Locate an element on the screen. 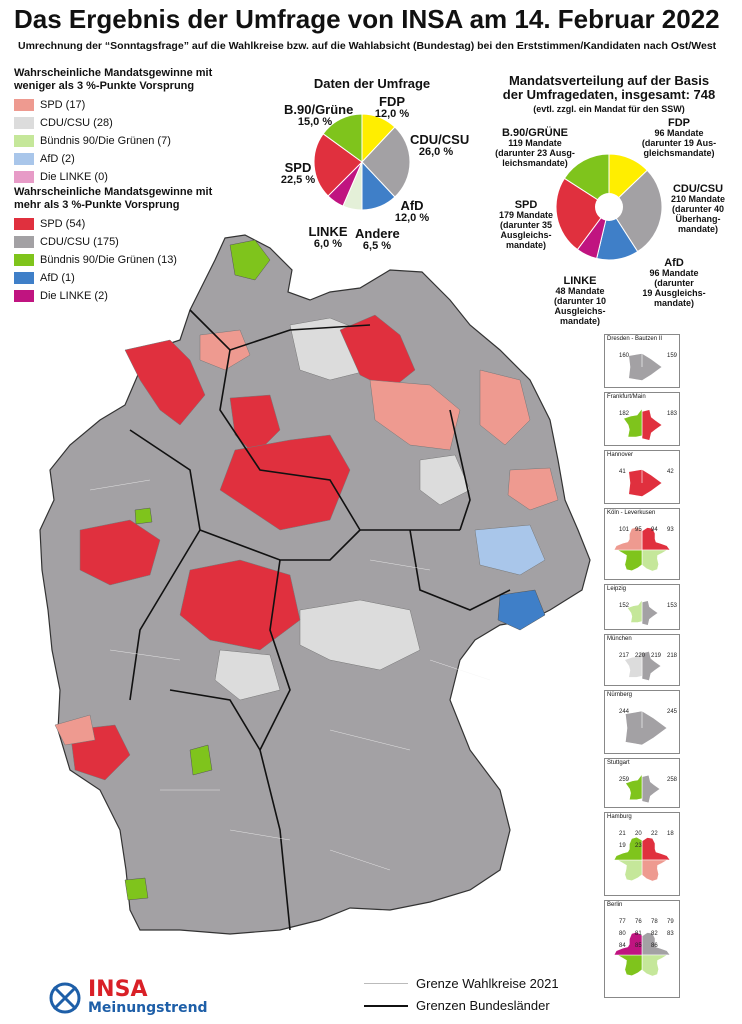 The height and width of the screenshot is (1024, 742). city-inset-label: 41 is located at coordinates (622, 472).